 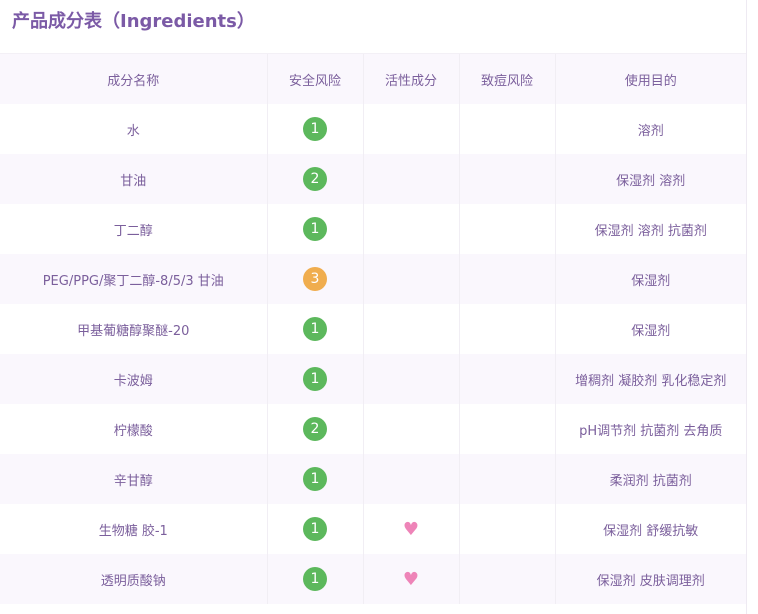 What do you see at coordinates (651, 431) in the screenshot?
I see `purpose-cell: pH调节剂 抗菌剂 去角质` at bounding box center [651, 431].